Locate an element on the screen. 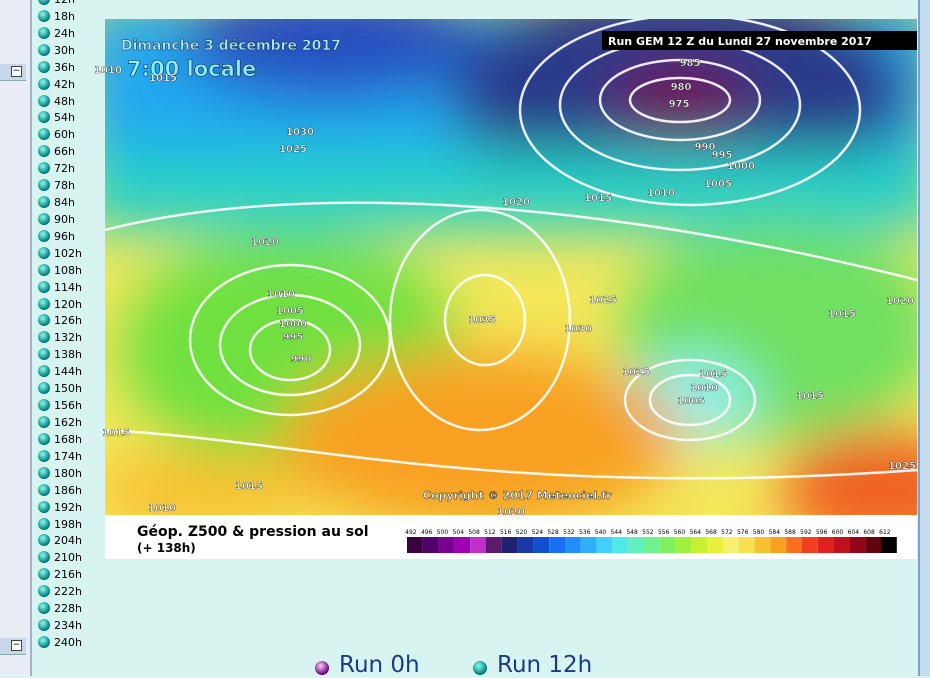  timestep: 144h is located at coordinates (60, 371).